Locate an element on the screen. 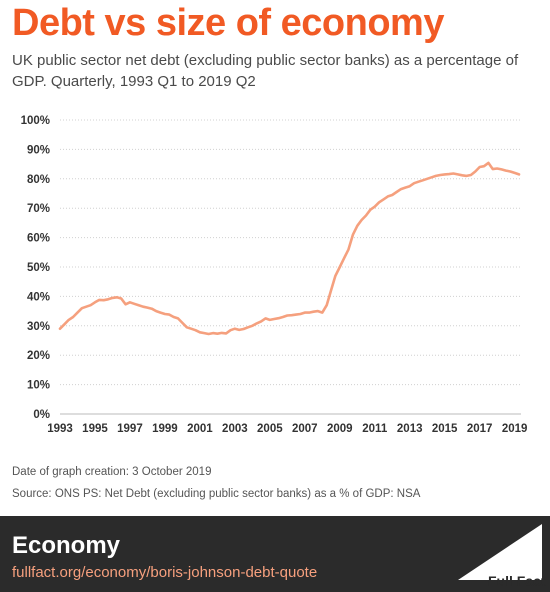 Image resolution: width=550 pixels, height=592 pixels. y-tick-label: 30% is located at coordinates (38, 327).